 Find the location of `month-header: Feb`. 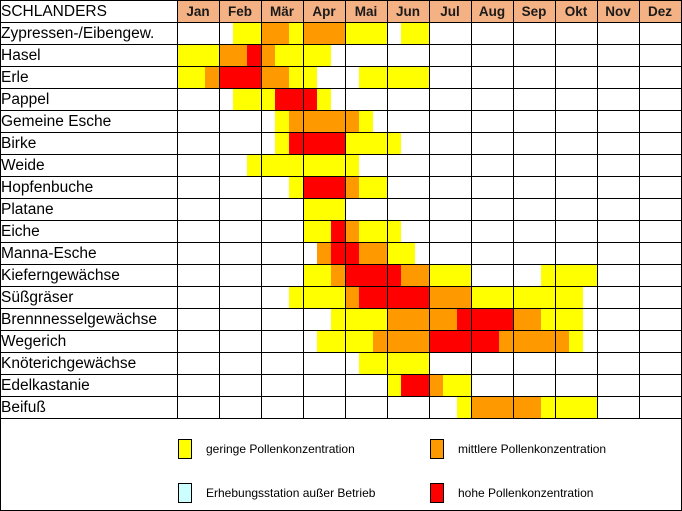

month-header: Feb is located at coordinates (240, 12).